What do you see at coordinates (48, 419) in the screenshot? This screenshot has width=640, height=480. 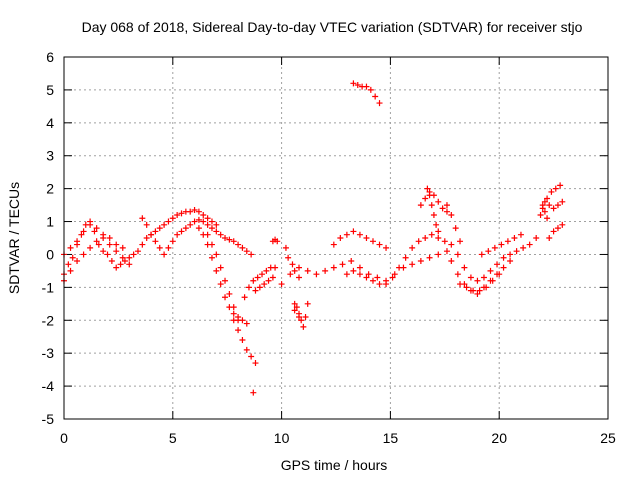 I see `y-tick-label: -5` at bounding box center [48, 419].